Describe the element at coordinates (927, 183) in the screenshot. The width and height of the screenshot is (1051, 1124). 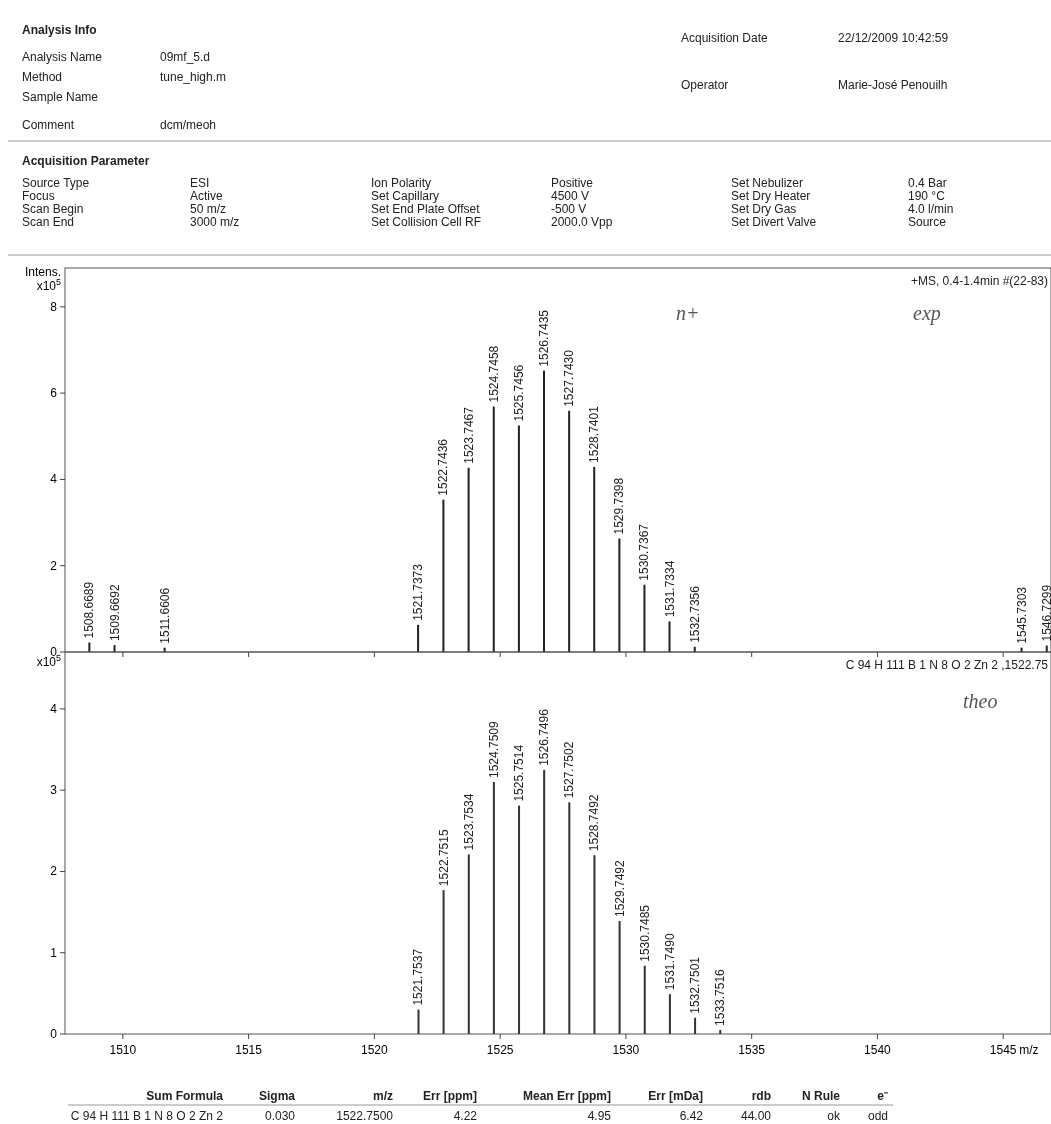
I see `text: 0.4 Bar` at that location.